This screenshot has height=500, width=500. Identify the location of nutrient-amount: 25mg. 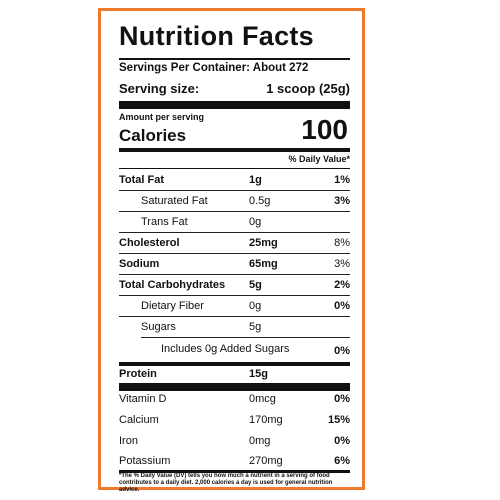
(263, 243).